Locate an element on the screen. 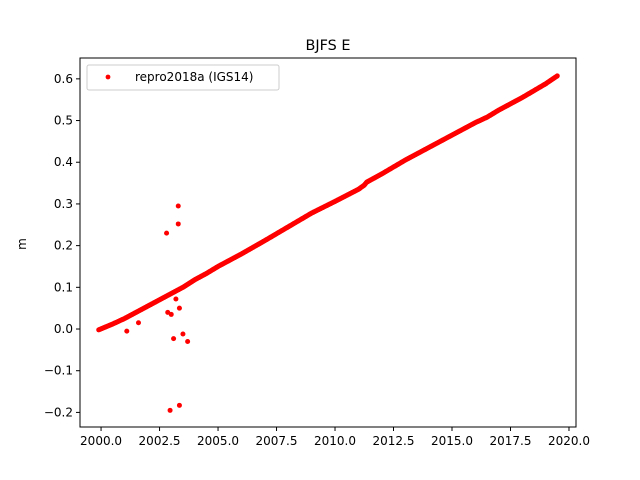 Image resolution: width=640 pixels, height=480 pixels. y-axis: −0.2 −0.1 0.0 0.1 0.2 0.3 0.4 0.5 0.6 is located at coordinates (62, 245).